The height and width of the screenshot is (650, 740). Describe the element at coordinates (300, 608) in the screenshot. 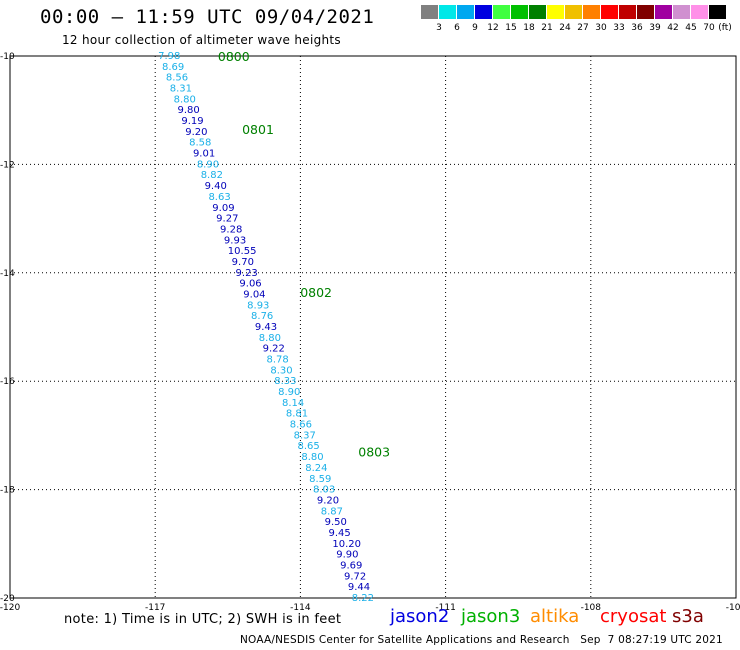

I see `lon-tick-label: -114` at that location.